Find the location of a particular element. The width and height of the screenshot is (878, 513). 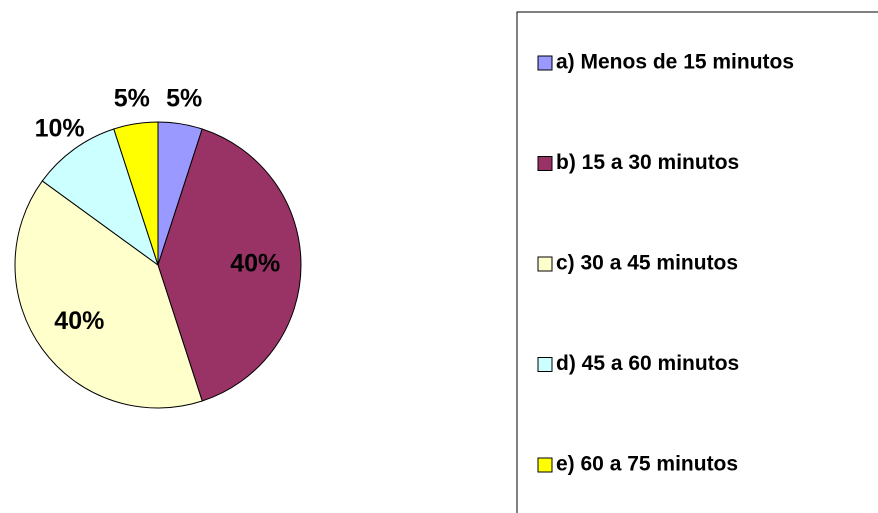

data-label: 10% is located at coordinates (60, 128).